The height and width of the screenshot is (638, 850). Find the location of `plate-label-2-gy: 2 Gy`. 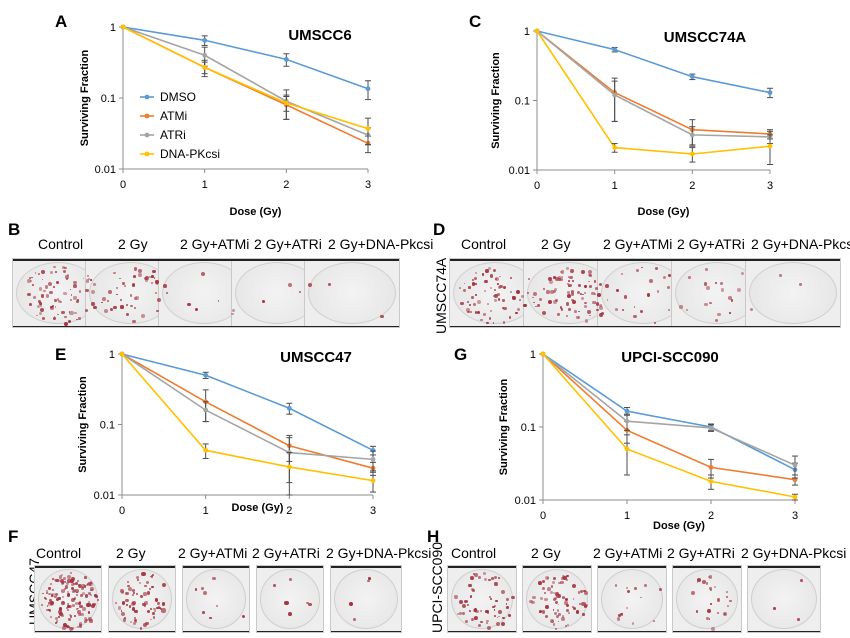

plate-label-2-gy: 2 Gy is located at coordinates (131, 553).